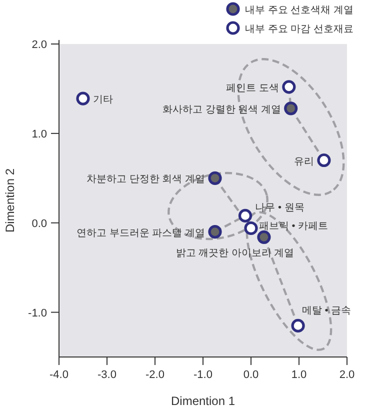 Image resolution: width=369 pixels, height=412 pixels. I want to click on annotation: 패브릭 • 카페트, so click(293, 226).